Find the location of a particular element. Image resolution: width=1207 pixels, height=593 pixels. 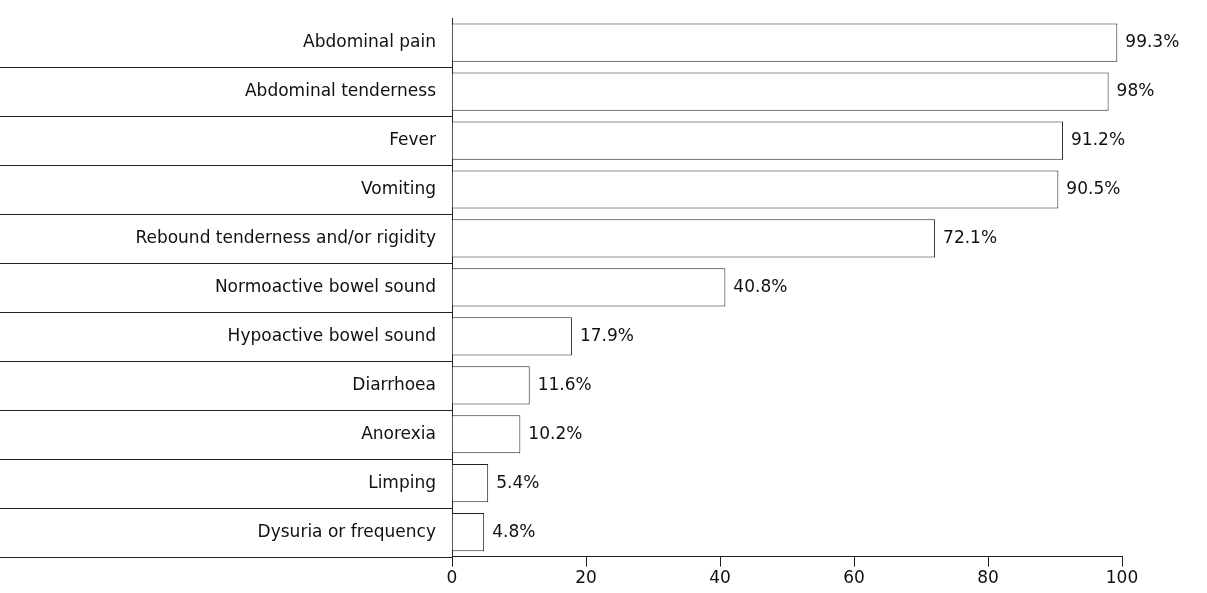

data-label: 91.2% is located at coordinates (1098, 138).